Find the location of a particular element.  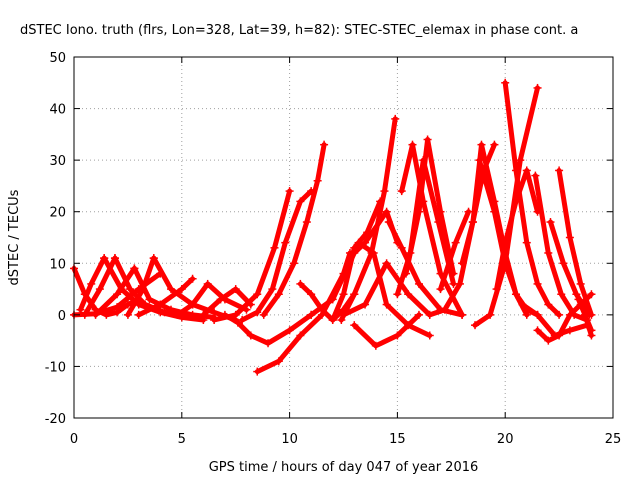

x-tick-label: 5 is located at coordinates (182, 439).